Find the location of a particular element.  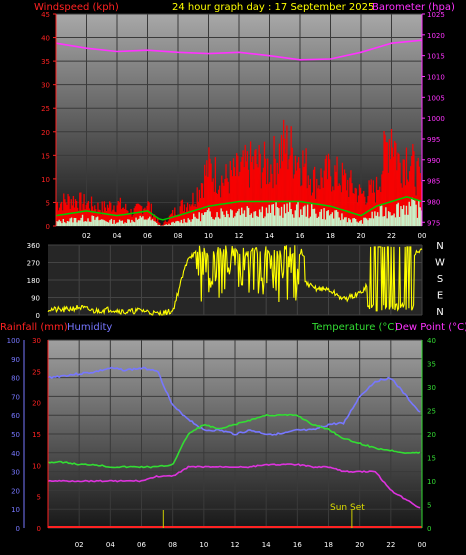

pressure-tick-label: 1010 is located at coordinates (436, 77).